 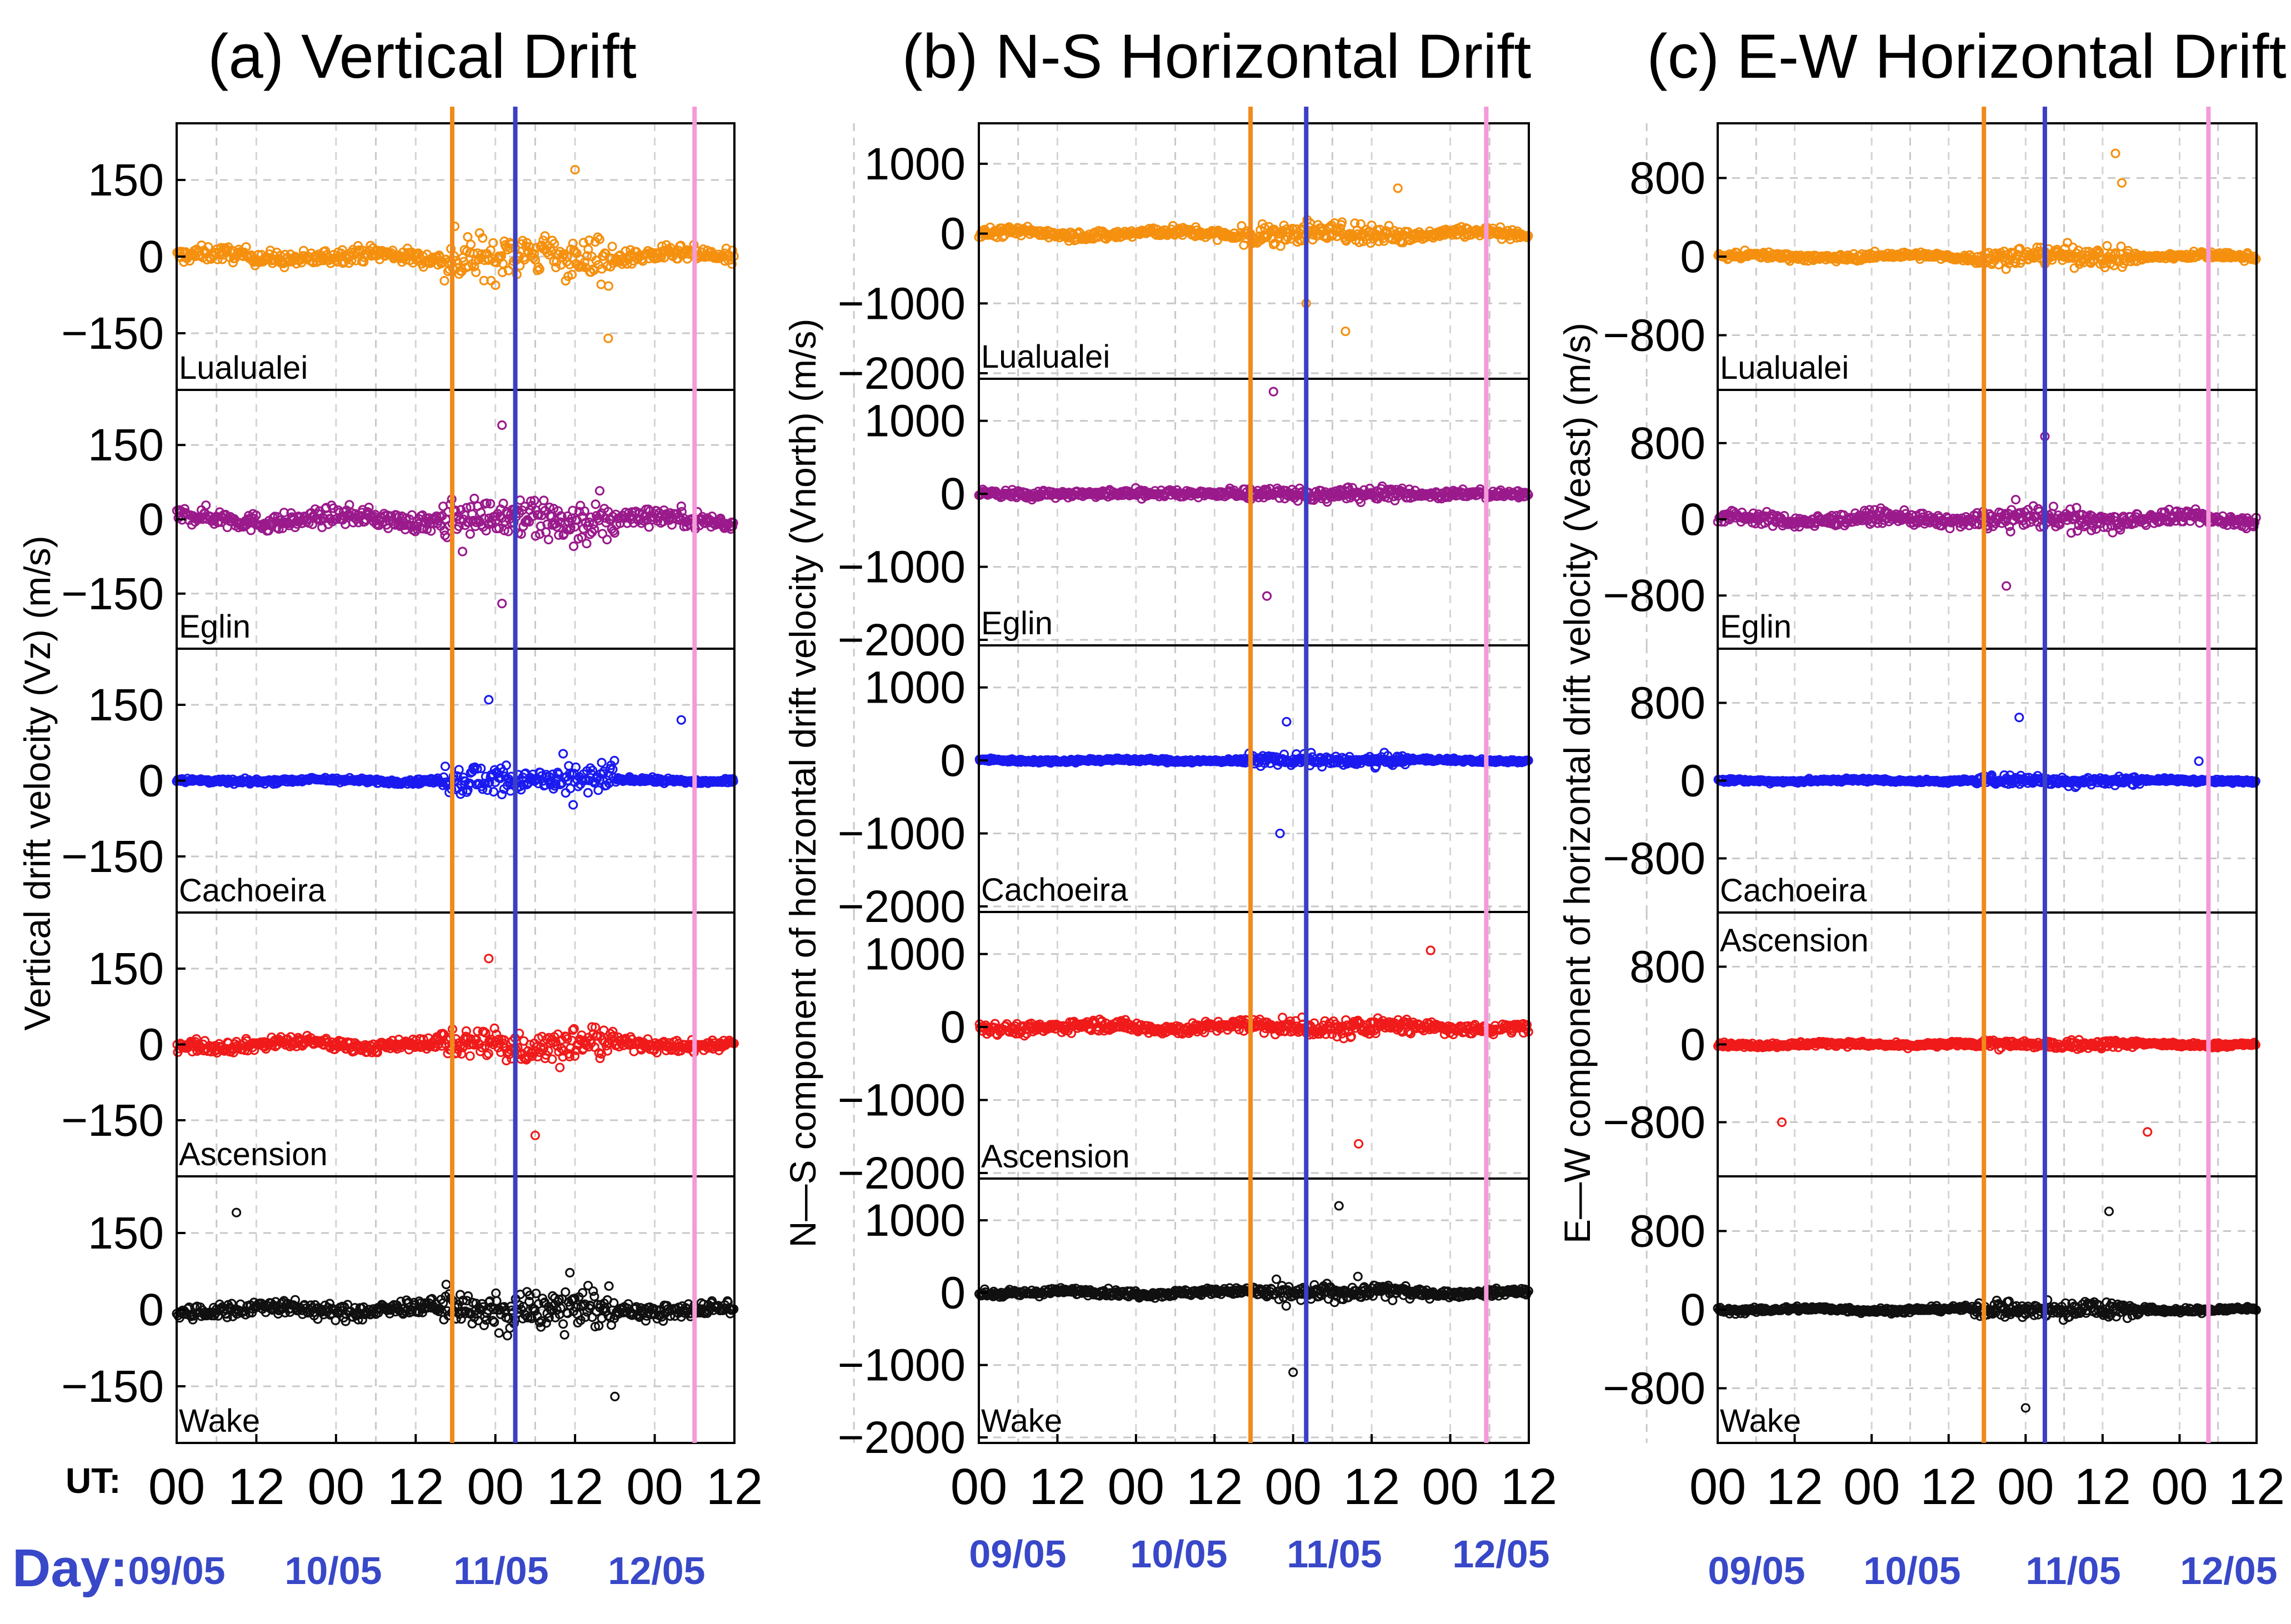 I want to click on y-tick-label: −1000, so click(x=902, y=834).